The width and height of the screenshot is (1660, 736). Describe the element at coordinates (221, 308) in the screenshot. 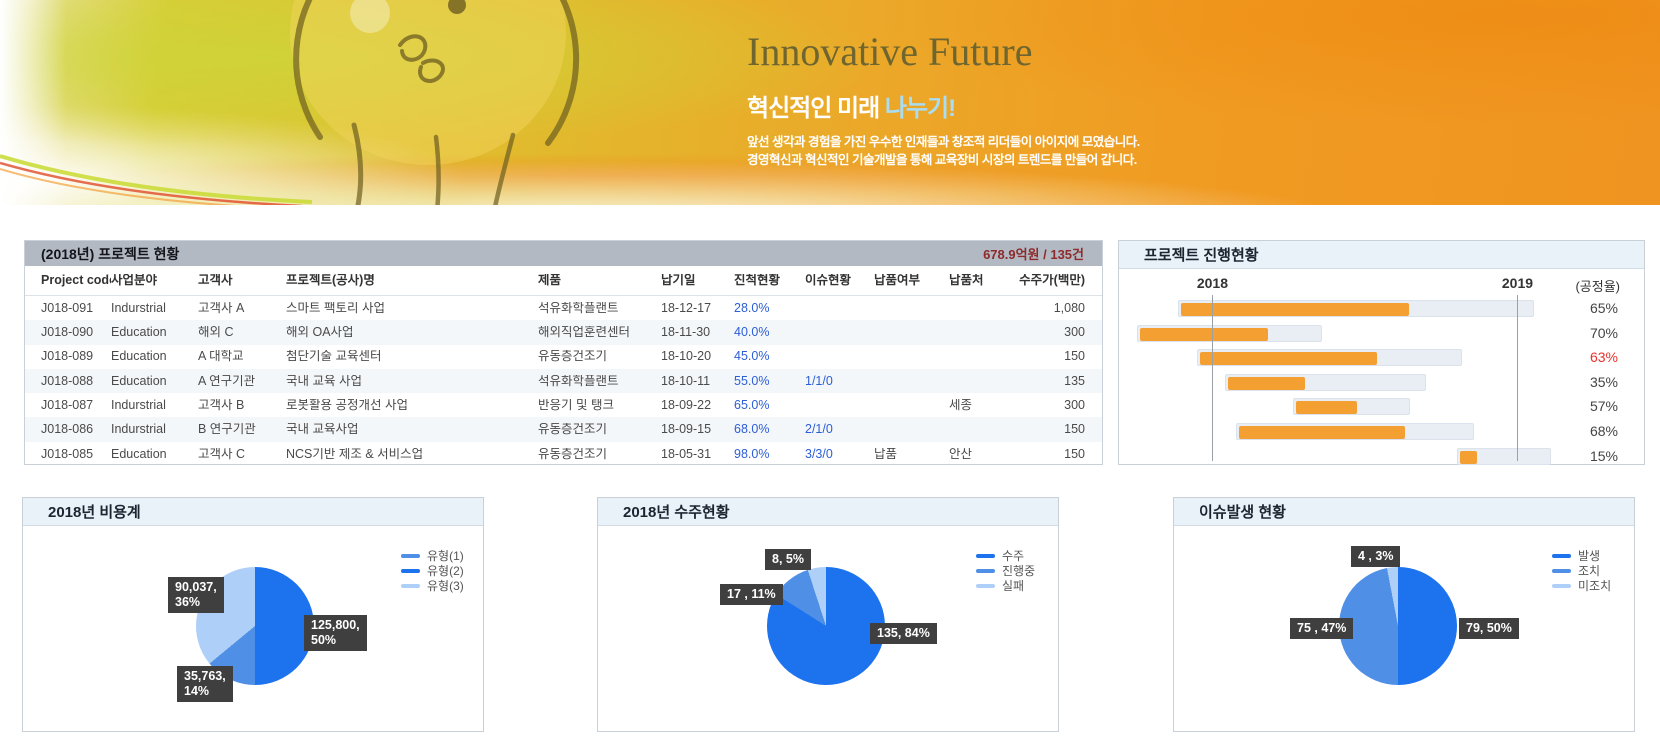

I see `table-cell: 고객사 A` at that location.